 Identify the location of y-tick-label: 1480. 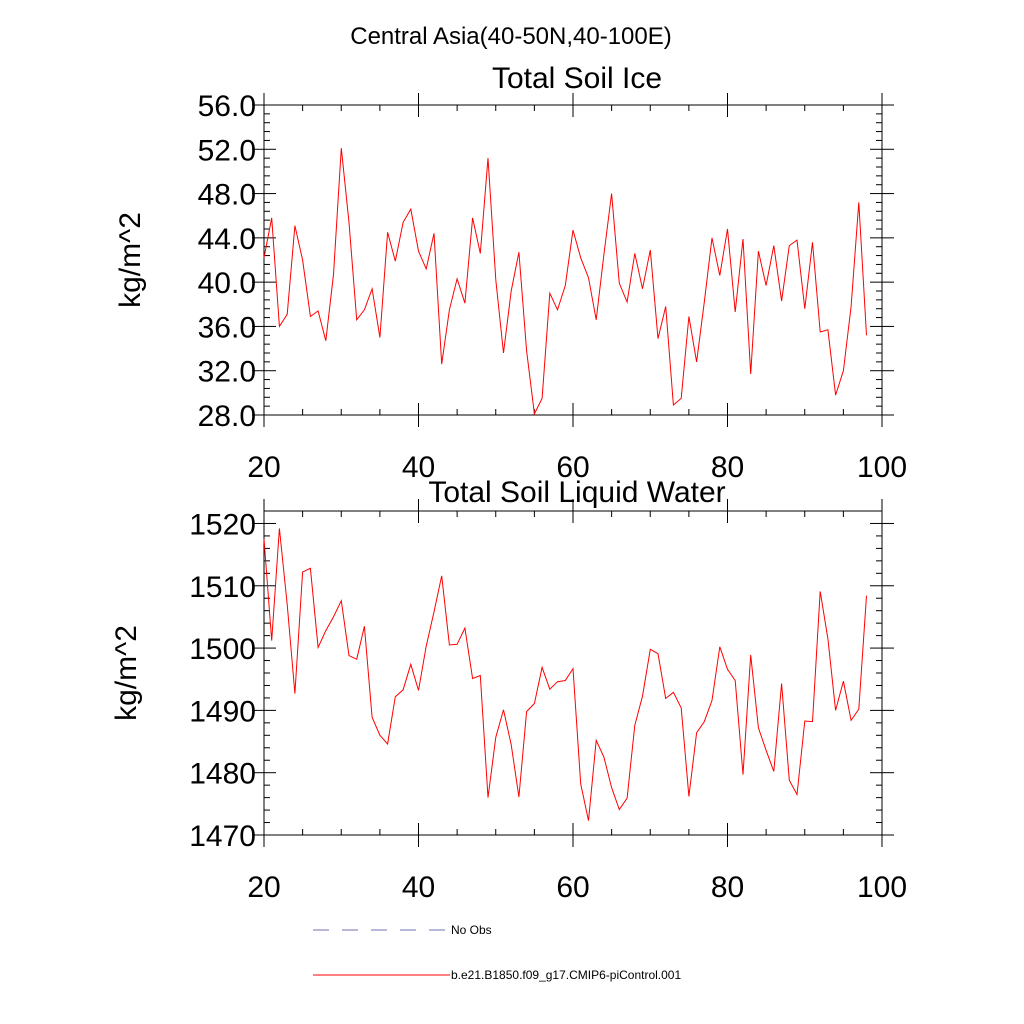
(222, 774).